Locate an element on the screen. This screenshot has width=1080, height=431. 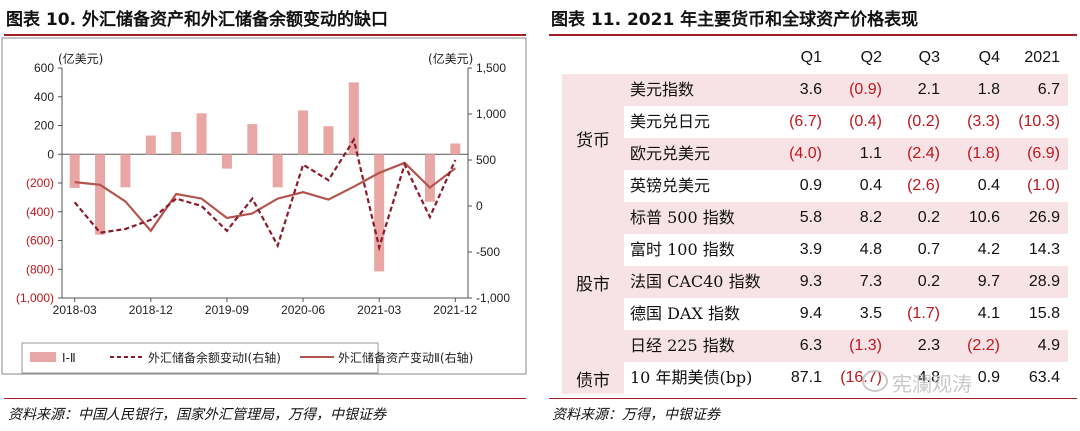
value-cell: (0.9) is located at coordinates (865, 89).